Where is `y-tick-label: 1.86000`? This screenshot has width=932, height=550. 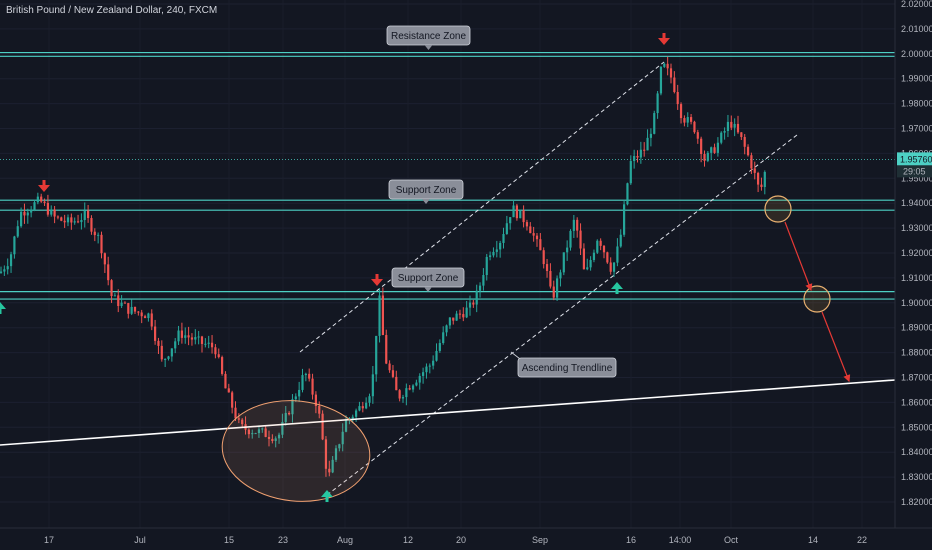
y-tick-label: 1.86000 is located at coordinates (916, 402).